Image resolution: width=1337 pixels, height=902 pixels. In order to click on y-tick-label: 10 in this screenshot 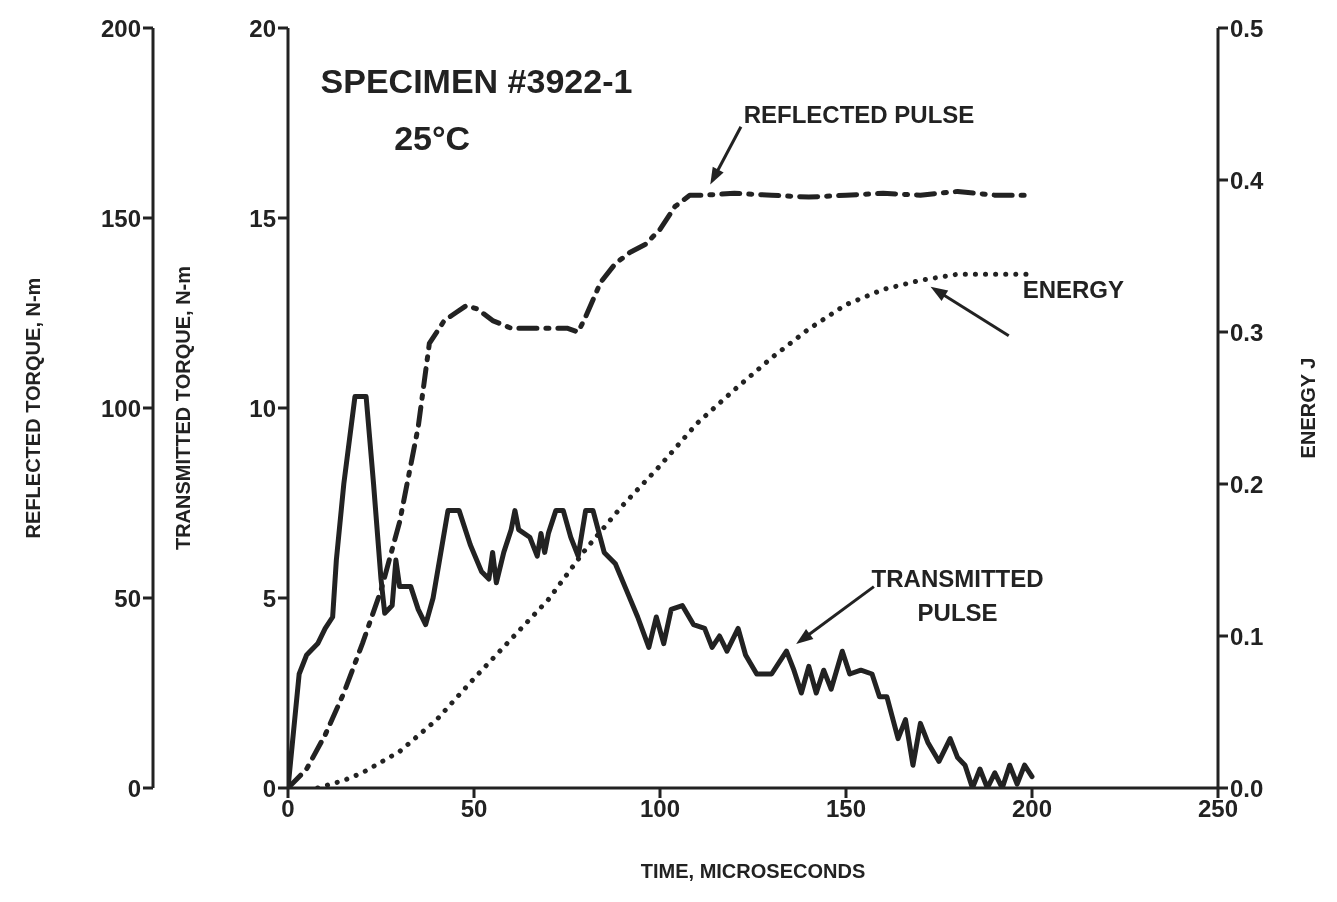, I will do `click(262, 408)`.